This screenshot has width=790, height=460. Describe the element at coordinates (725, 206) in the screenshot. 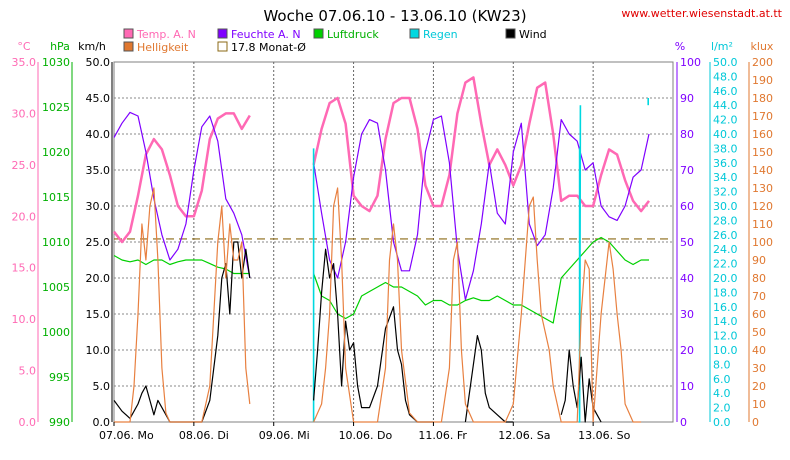

I see `rain-tick-label: 30.0` at that location.